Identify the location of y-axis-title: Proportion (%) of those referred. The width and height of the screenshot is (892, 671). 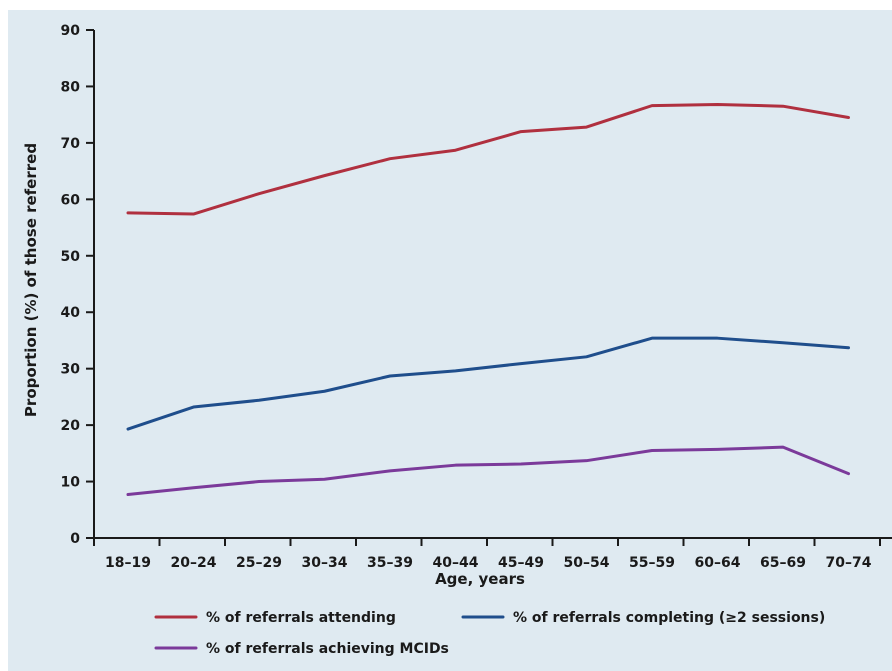
(31, 280).